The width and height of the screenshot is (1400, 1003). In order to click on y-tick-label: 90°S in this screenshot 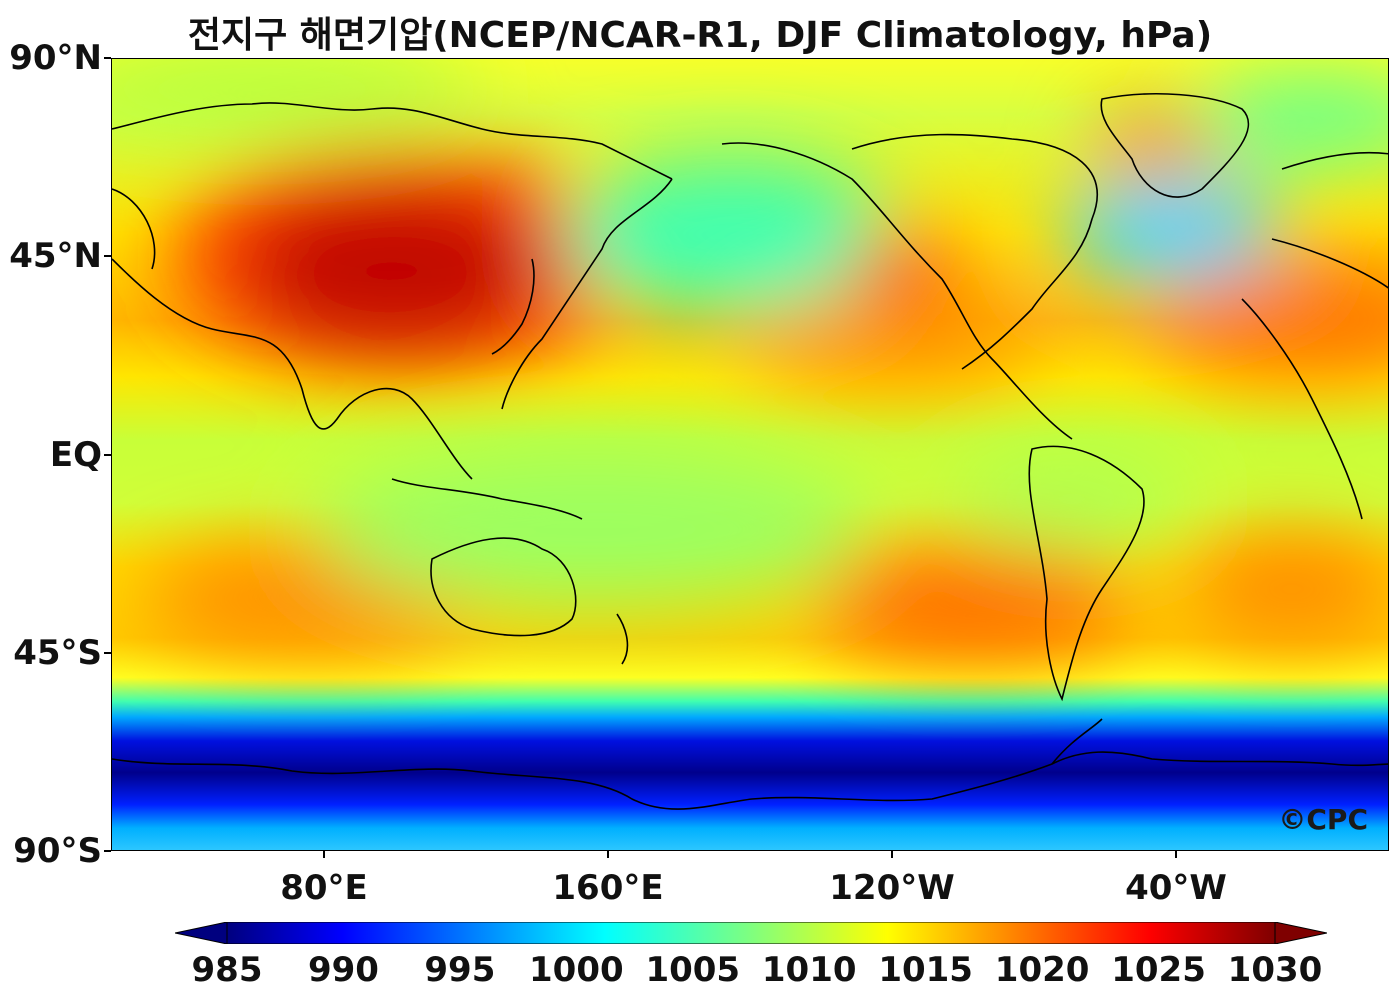, I will do `click(57, 851)`.